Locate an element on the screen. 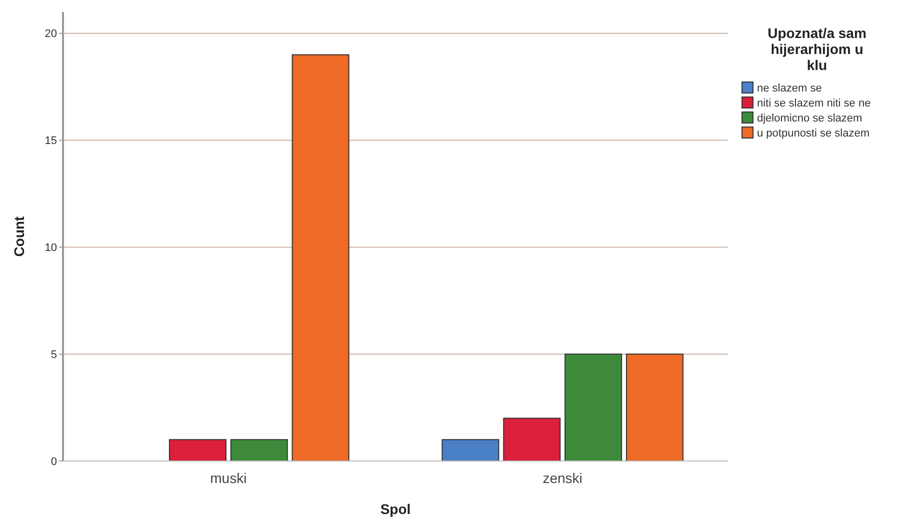 The width and height of the screenshot is (898, 524). legend-label: u potpunosti se slazem is located at coordinates (813, 134).